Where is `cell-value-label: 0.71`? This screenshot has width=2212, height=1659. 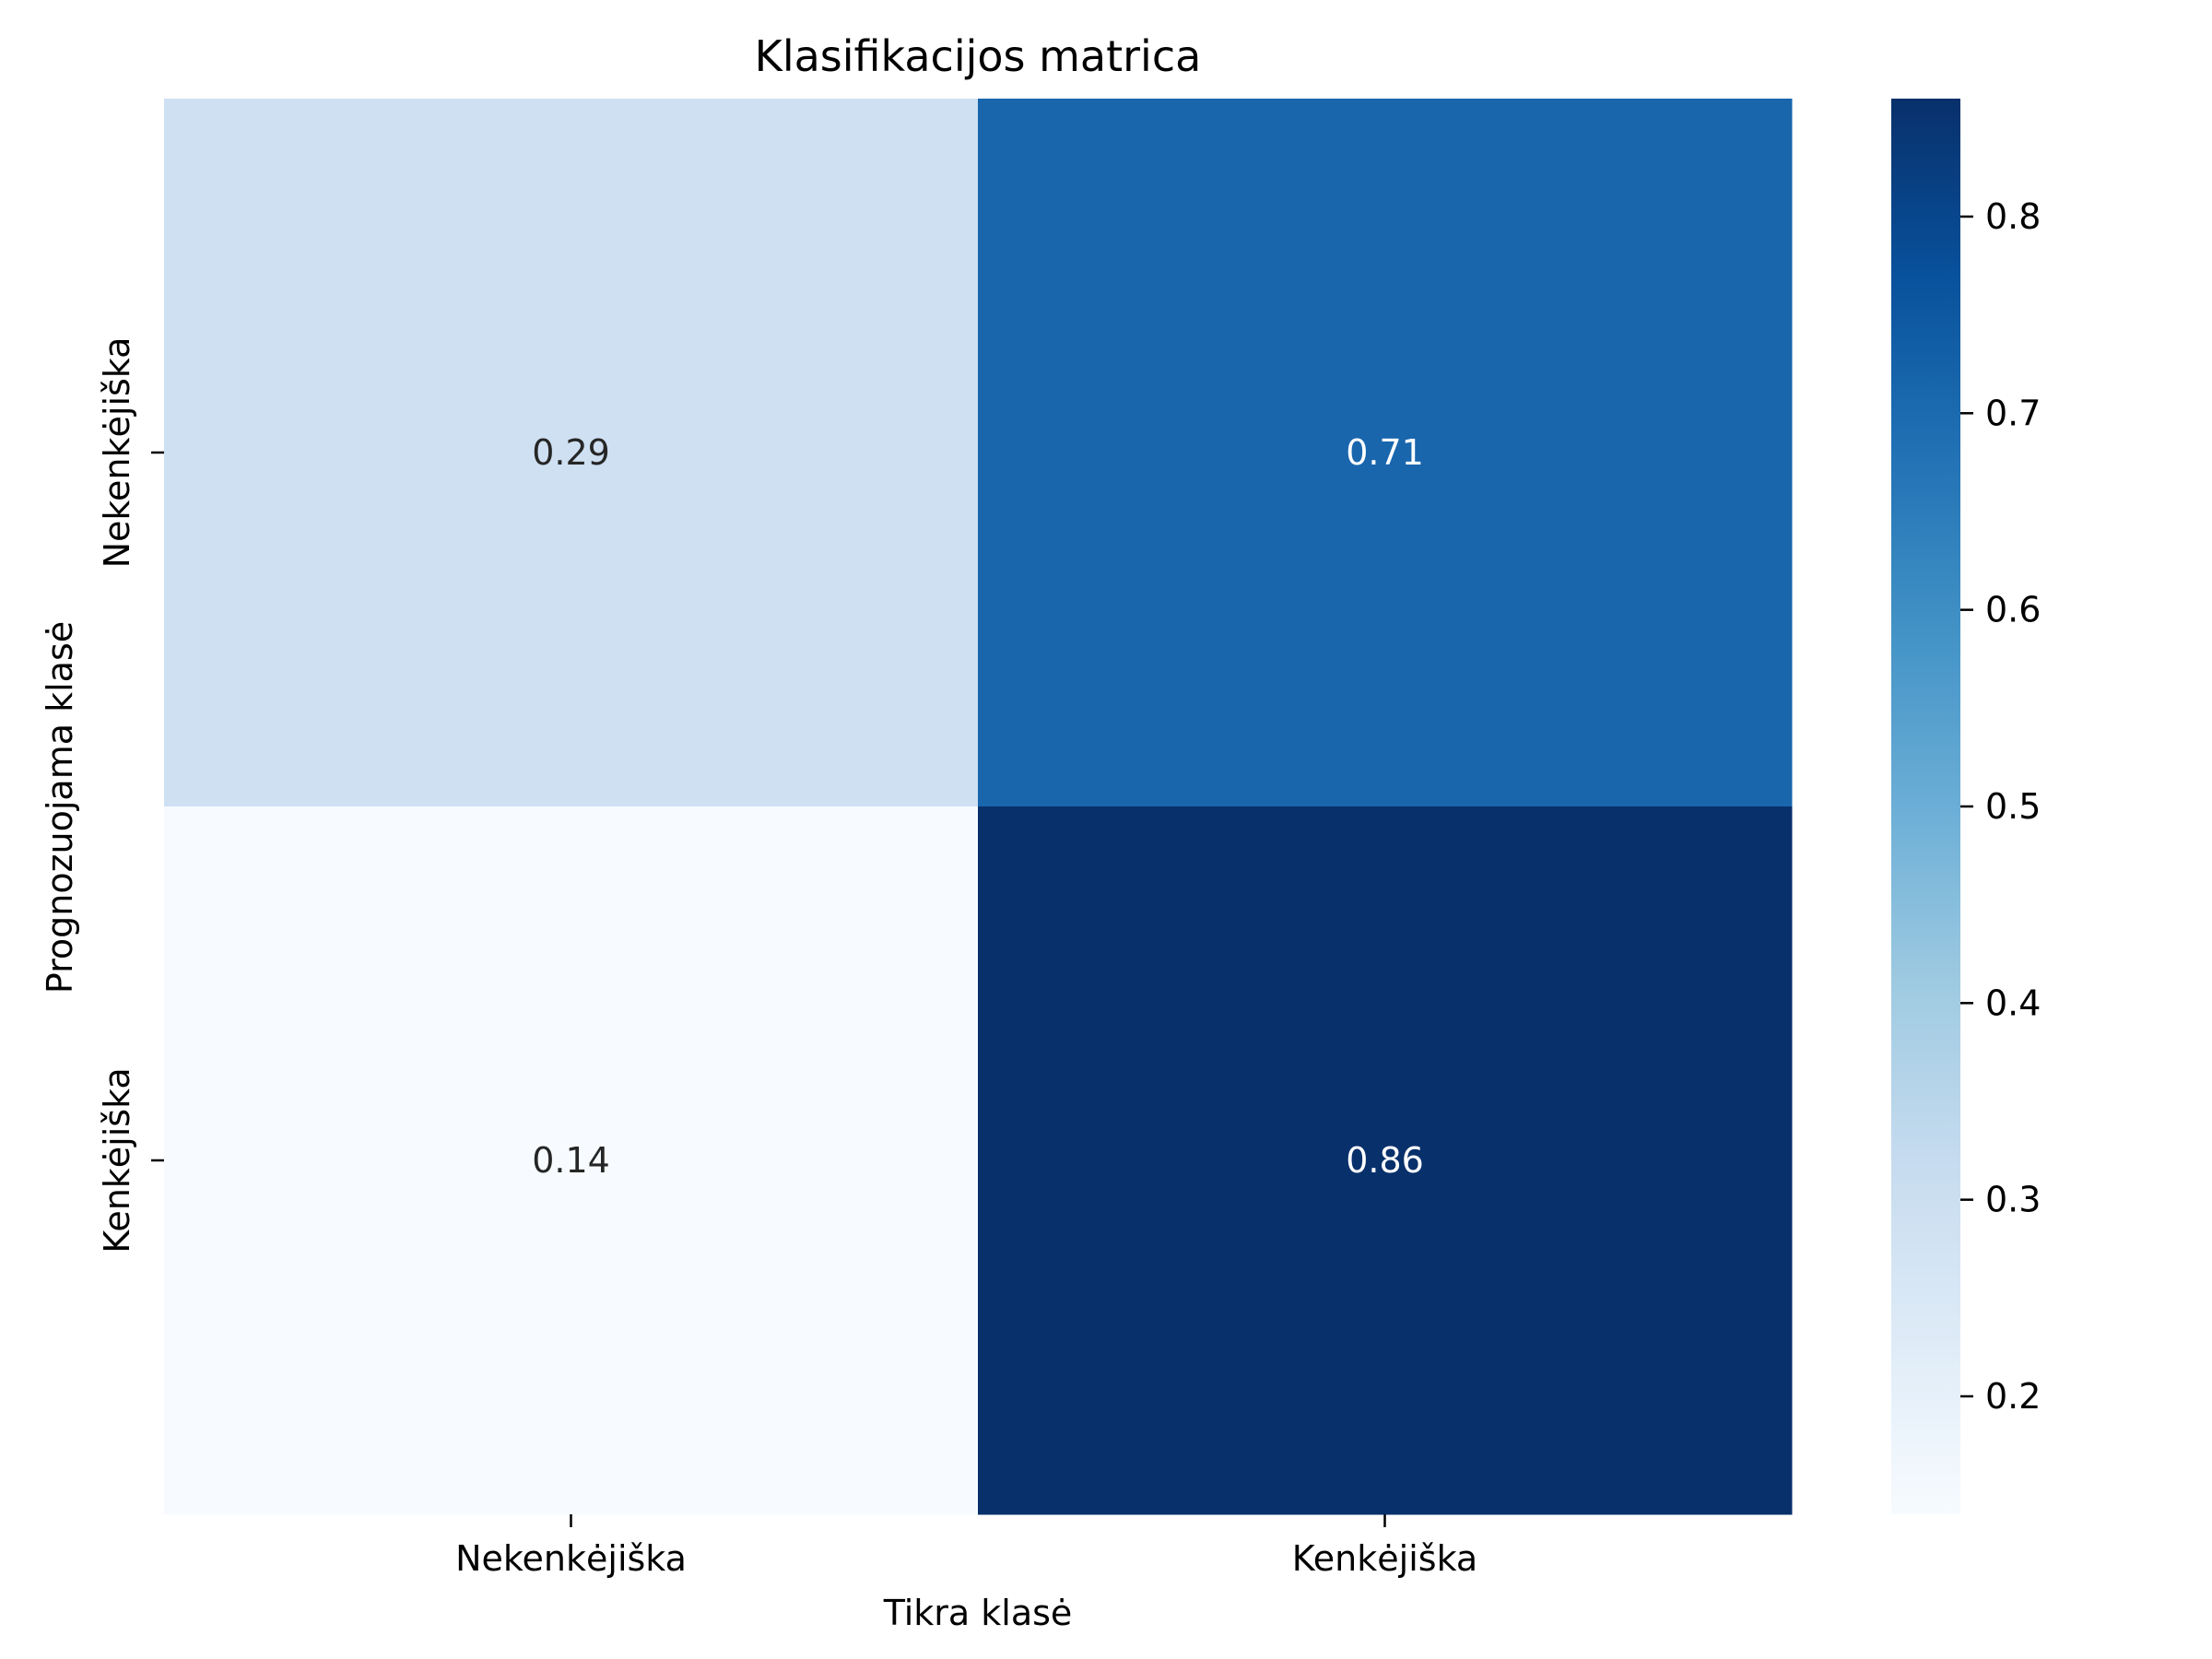 cell-value-label: 0.71 is located at coordinates (1385, 452).